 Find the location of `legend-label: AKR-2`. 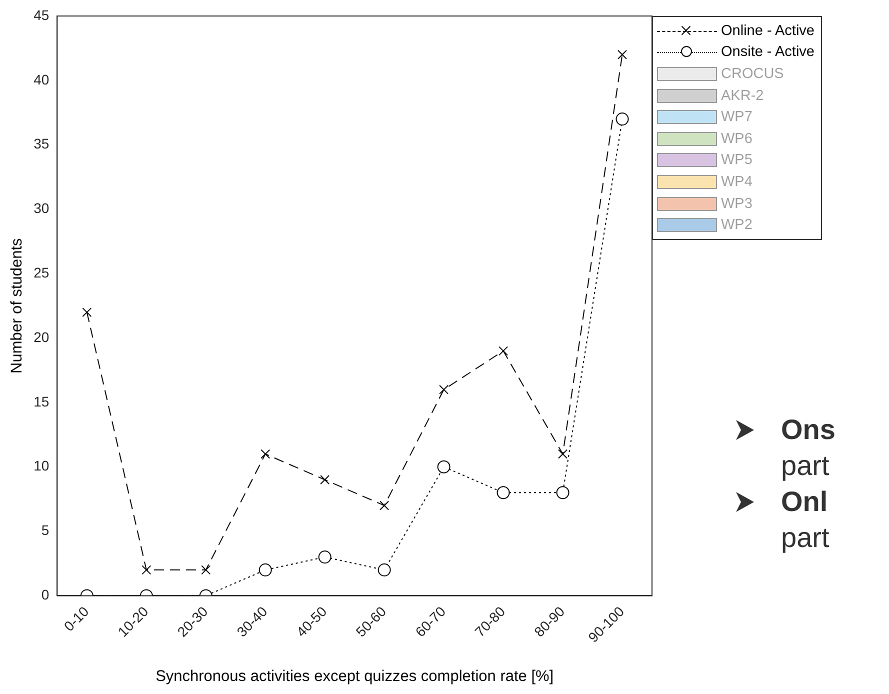

legend-label: AKR-2 is located at coordinates (742, 96).